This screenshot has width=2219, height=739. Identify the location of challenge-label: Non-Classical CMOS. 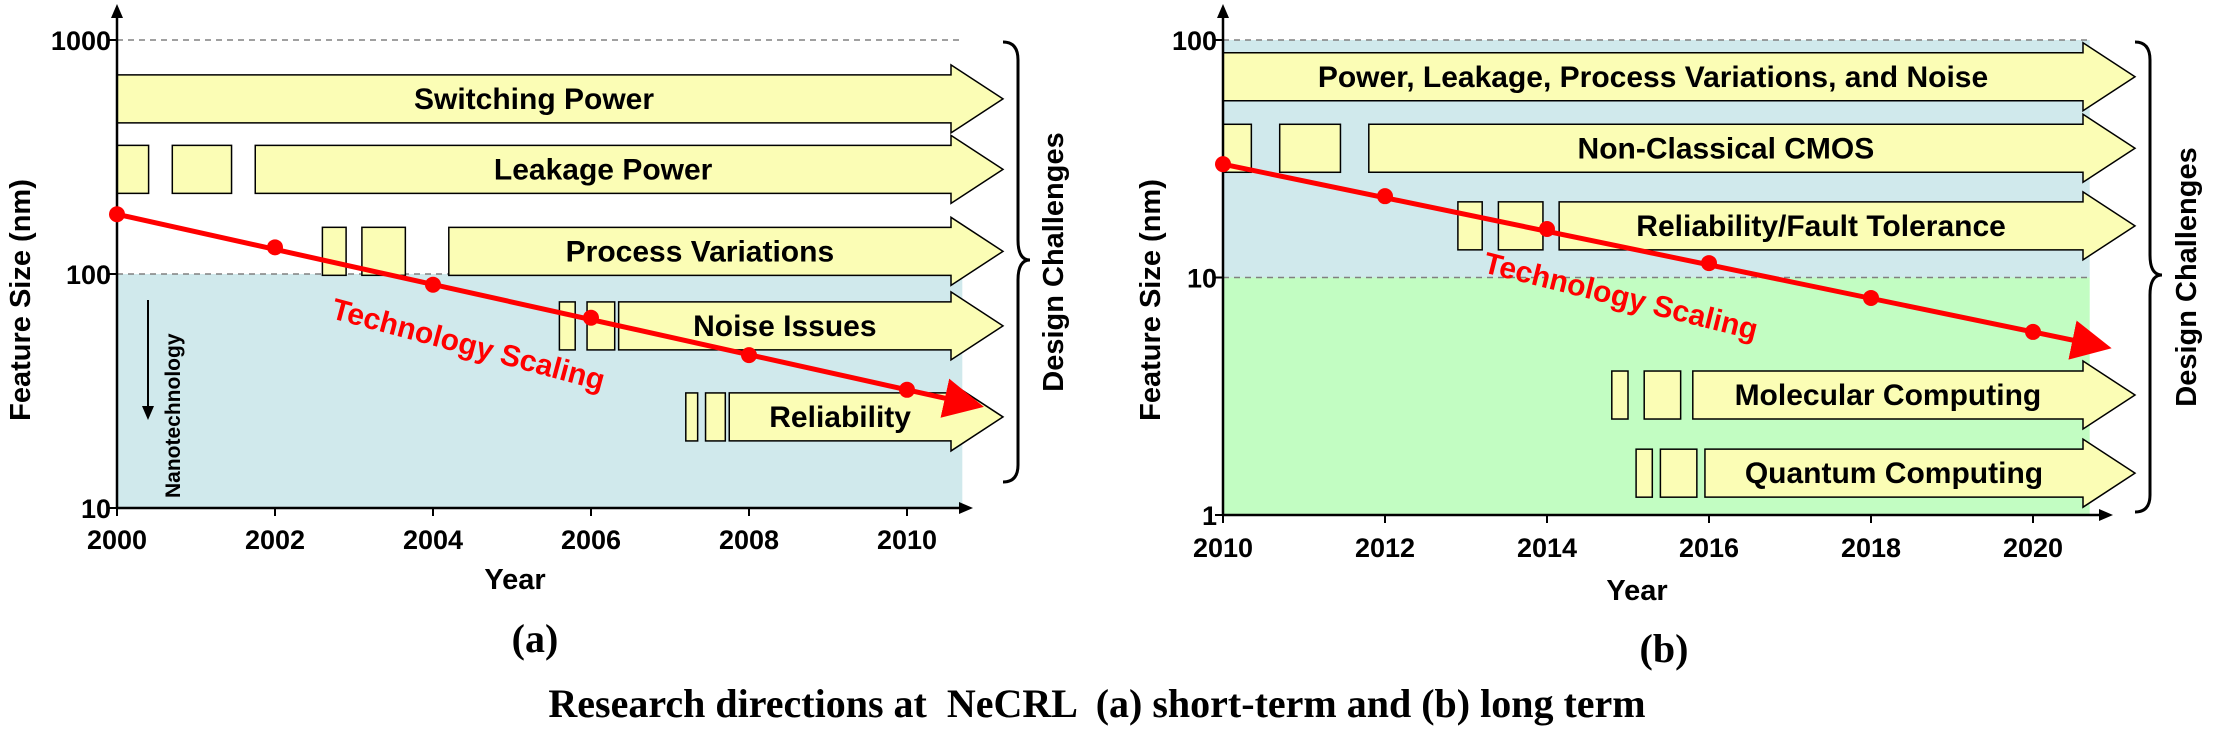
(1726, 148).